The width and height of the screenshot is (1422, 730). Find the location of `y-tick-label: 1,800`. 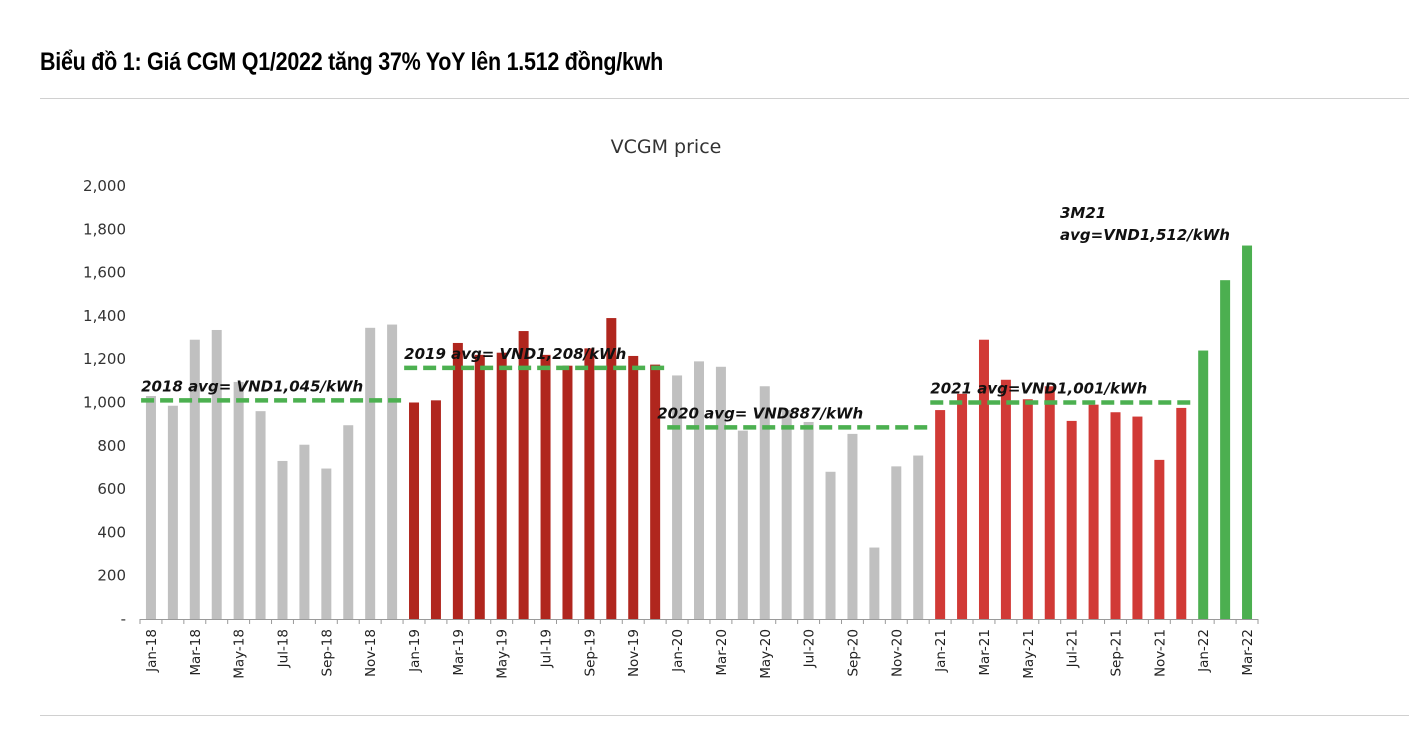

y-tick-label: 1,800 is located at coordinates (104, 229).